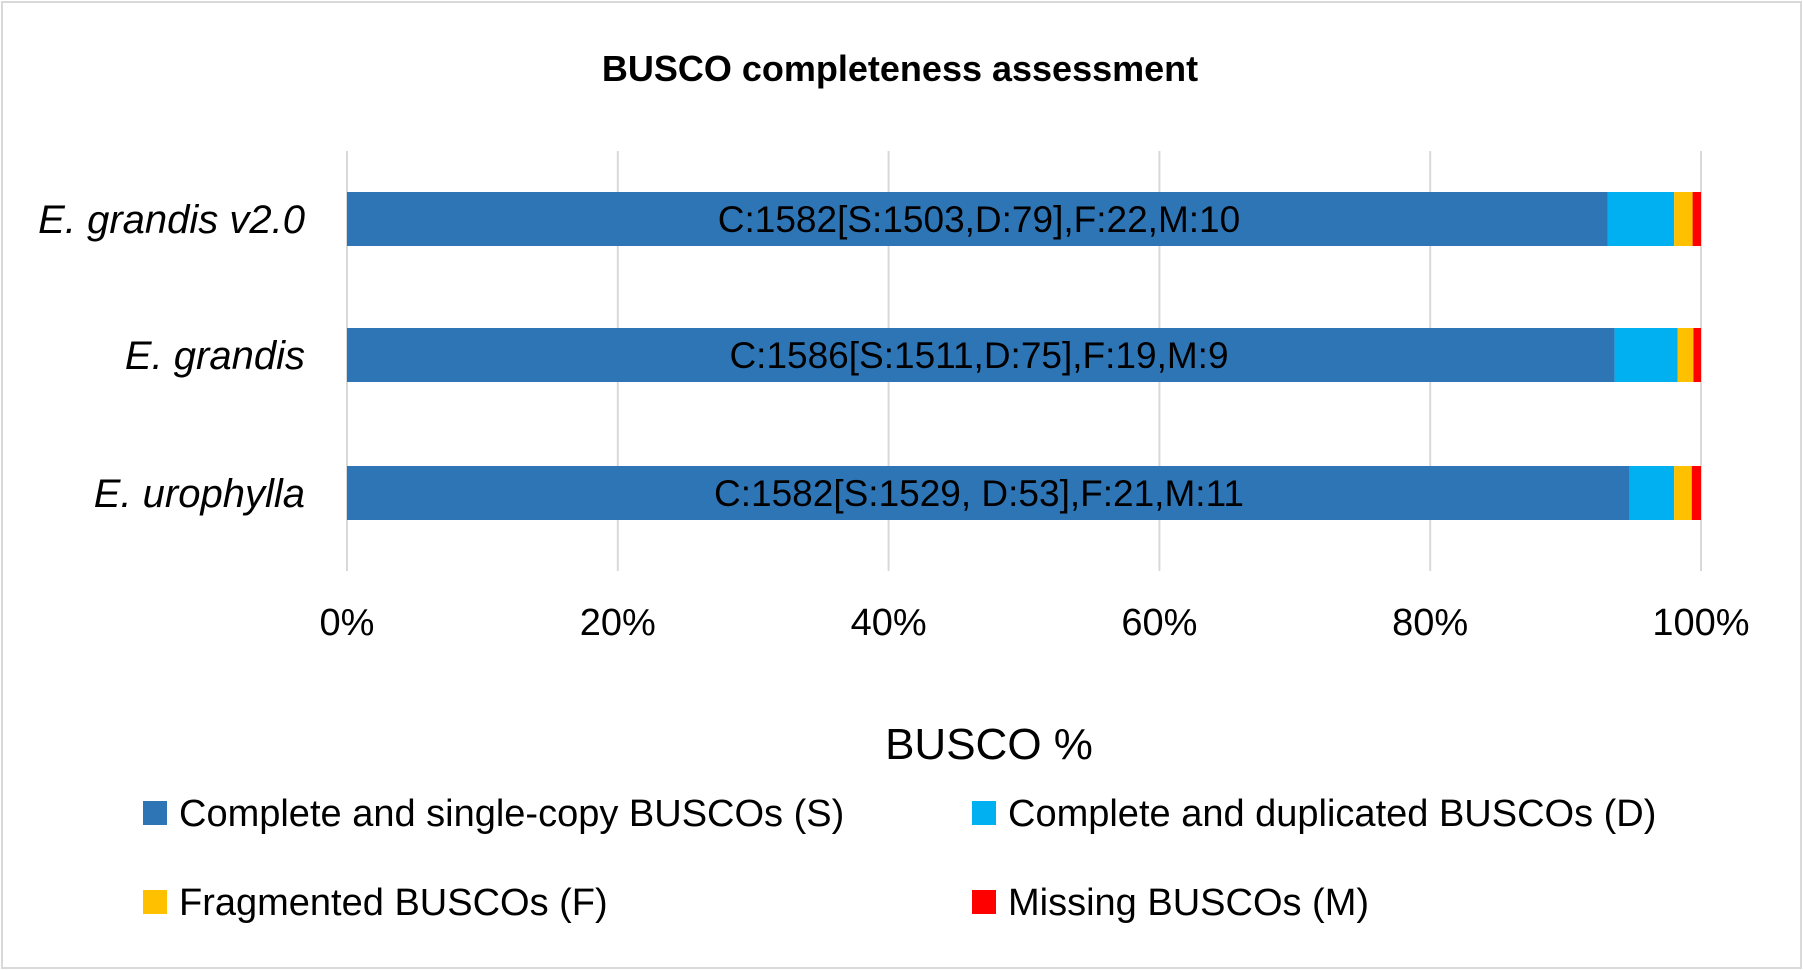  I want to click on x-tick-label: 0%, so click(347, 623).